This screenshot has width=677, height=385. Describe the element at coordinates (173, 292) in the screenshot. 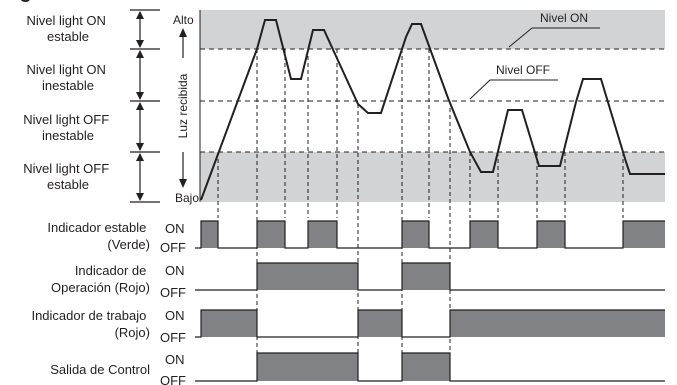

I see `state-off-2: OFF` at that location.